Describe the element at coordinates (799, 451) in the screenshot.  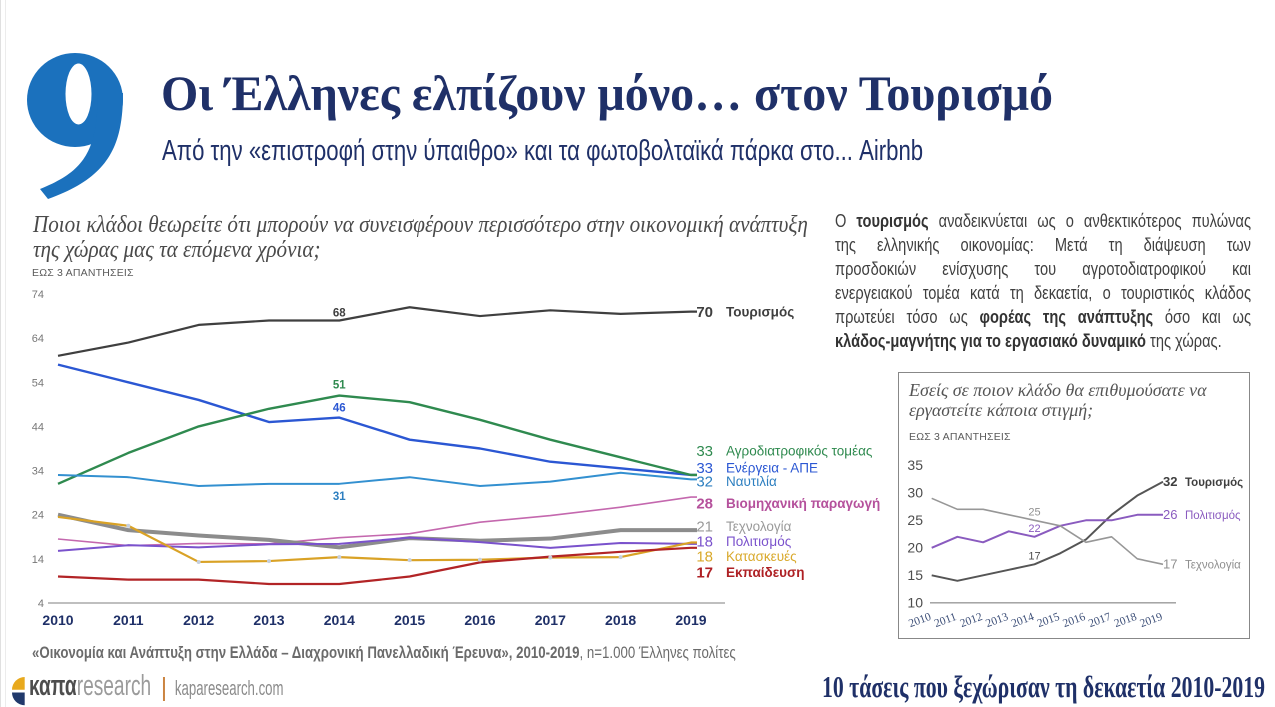
I see `svg-text: Αγροδιατροφικός τομέας` at that location.